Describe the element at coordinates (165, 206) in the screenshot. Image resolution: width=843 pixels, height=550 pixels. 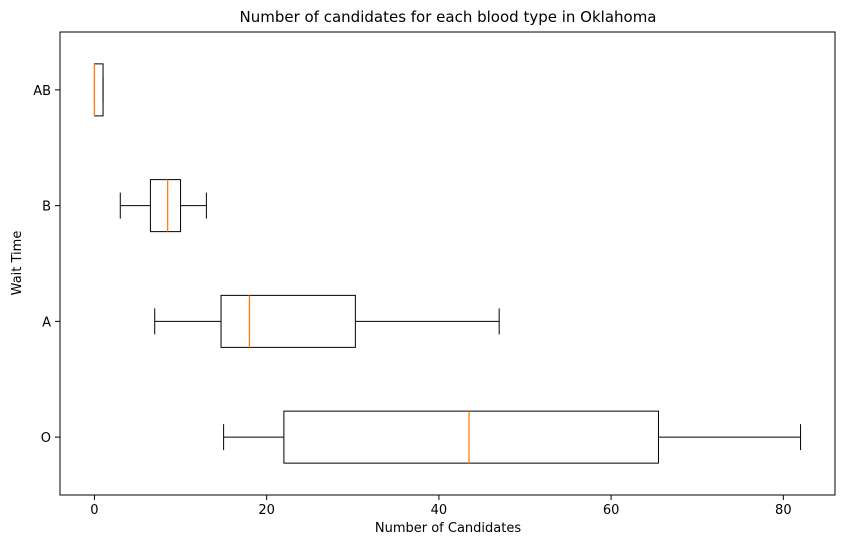
I see `box-b` at that location.